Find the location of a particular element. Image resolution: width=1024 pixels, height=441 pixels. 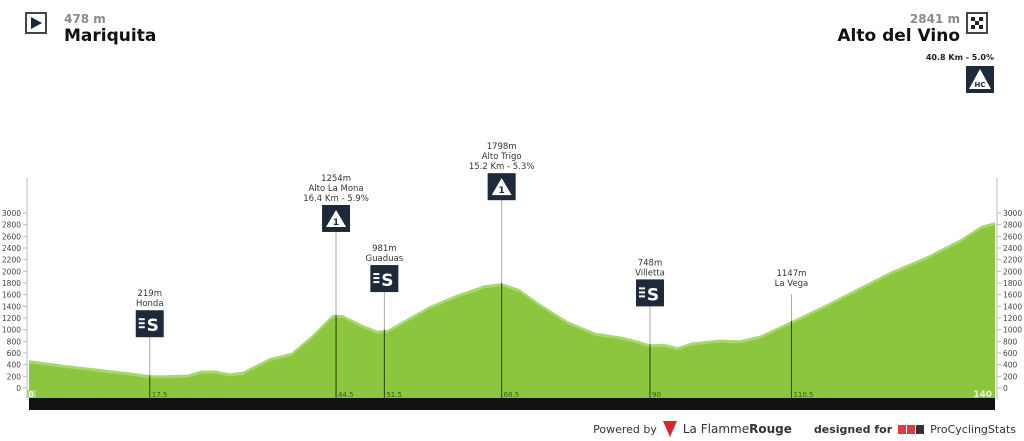

hc-label: HC is located at coordinates (980, 85).